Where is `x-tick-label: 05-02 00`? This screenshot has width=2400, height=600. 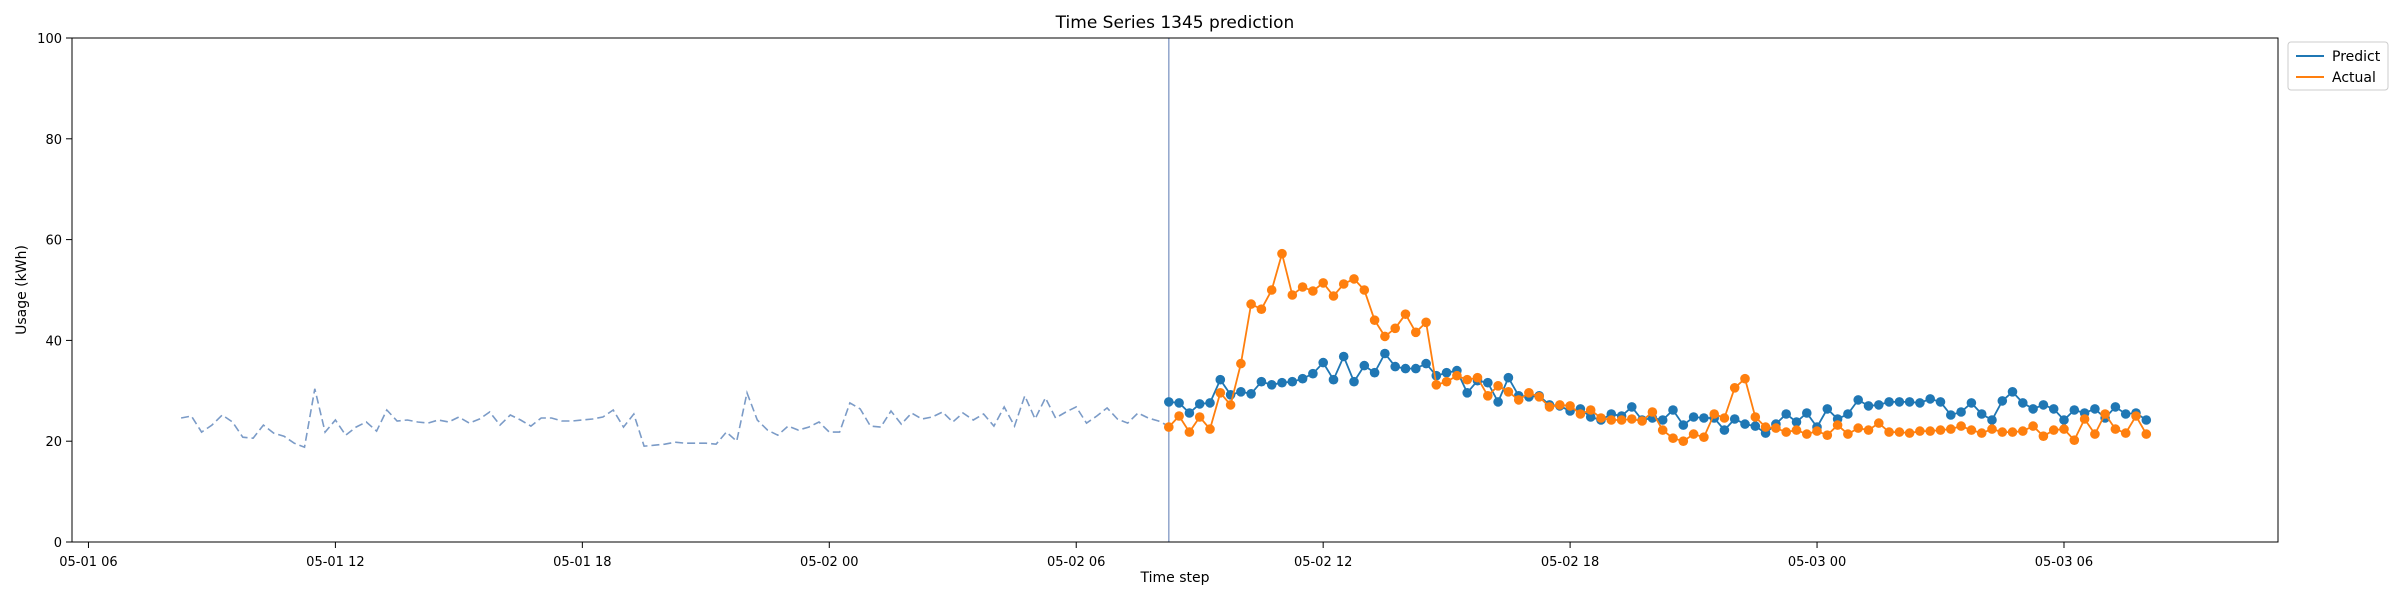 x-tick-label: 05-02 00 is located at coordinates (829, 562).